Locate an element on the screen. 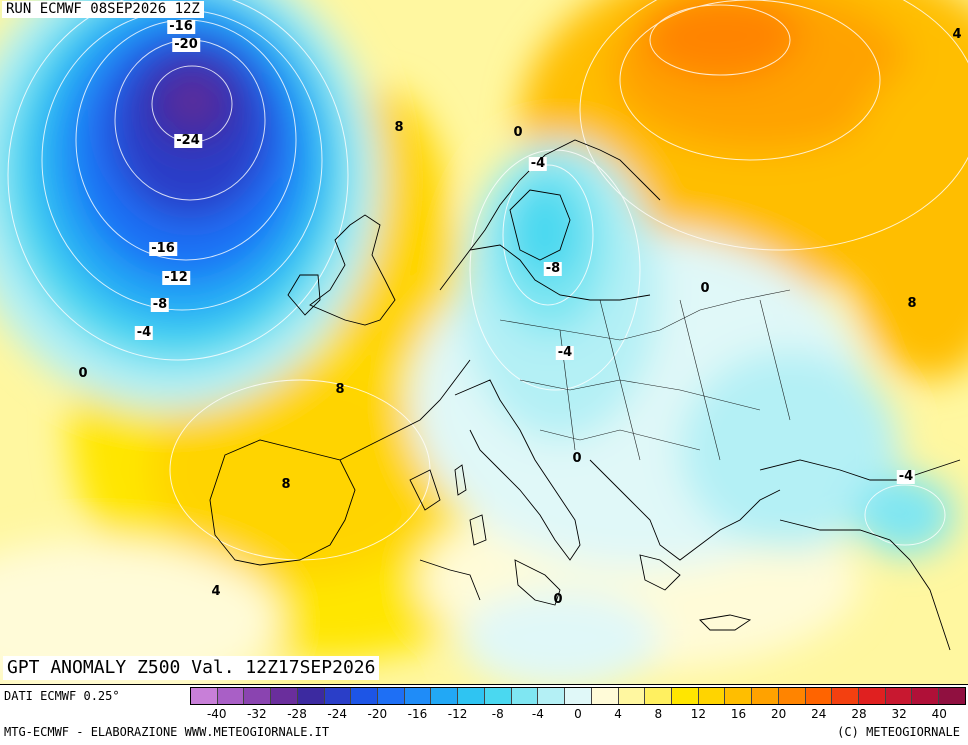 This screenshot has height=745, width=968. colorbar-tick-label: 0 is located at coordinates (578, 714).